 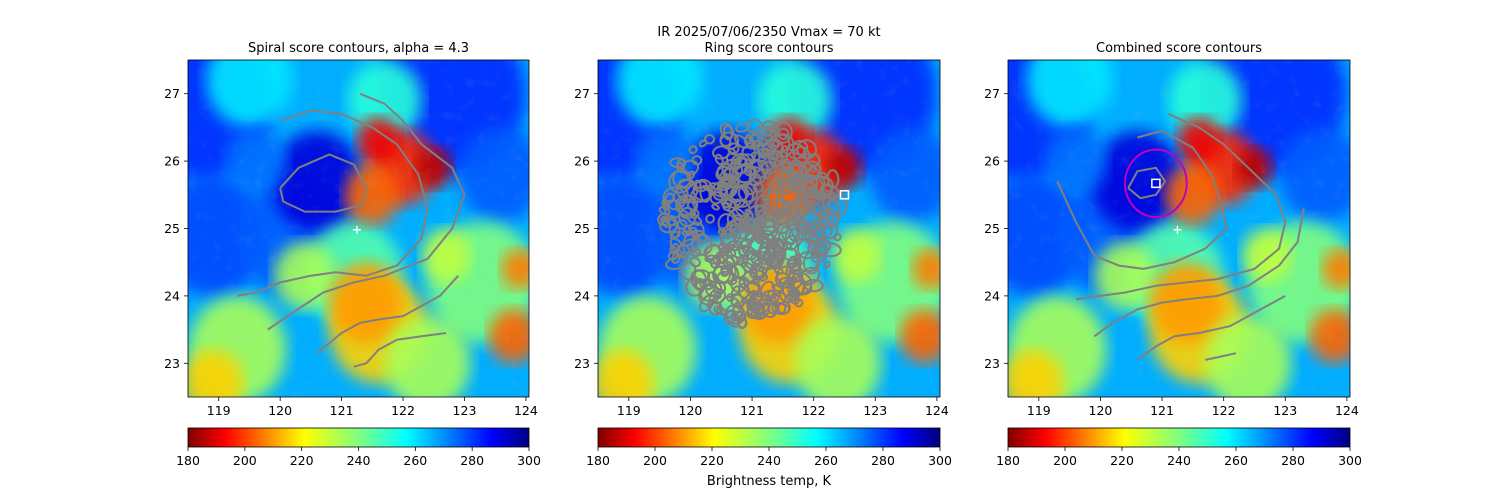 What do you see at coordinates (844, 195) in the screenshot?
I see `center-square-marker` at bounding box center [844, 195].